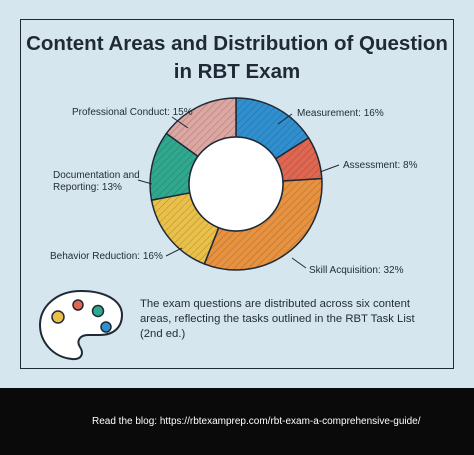  I want to click on leader-line-measurement, so click(285, 119).